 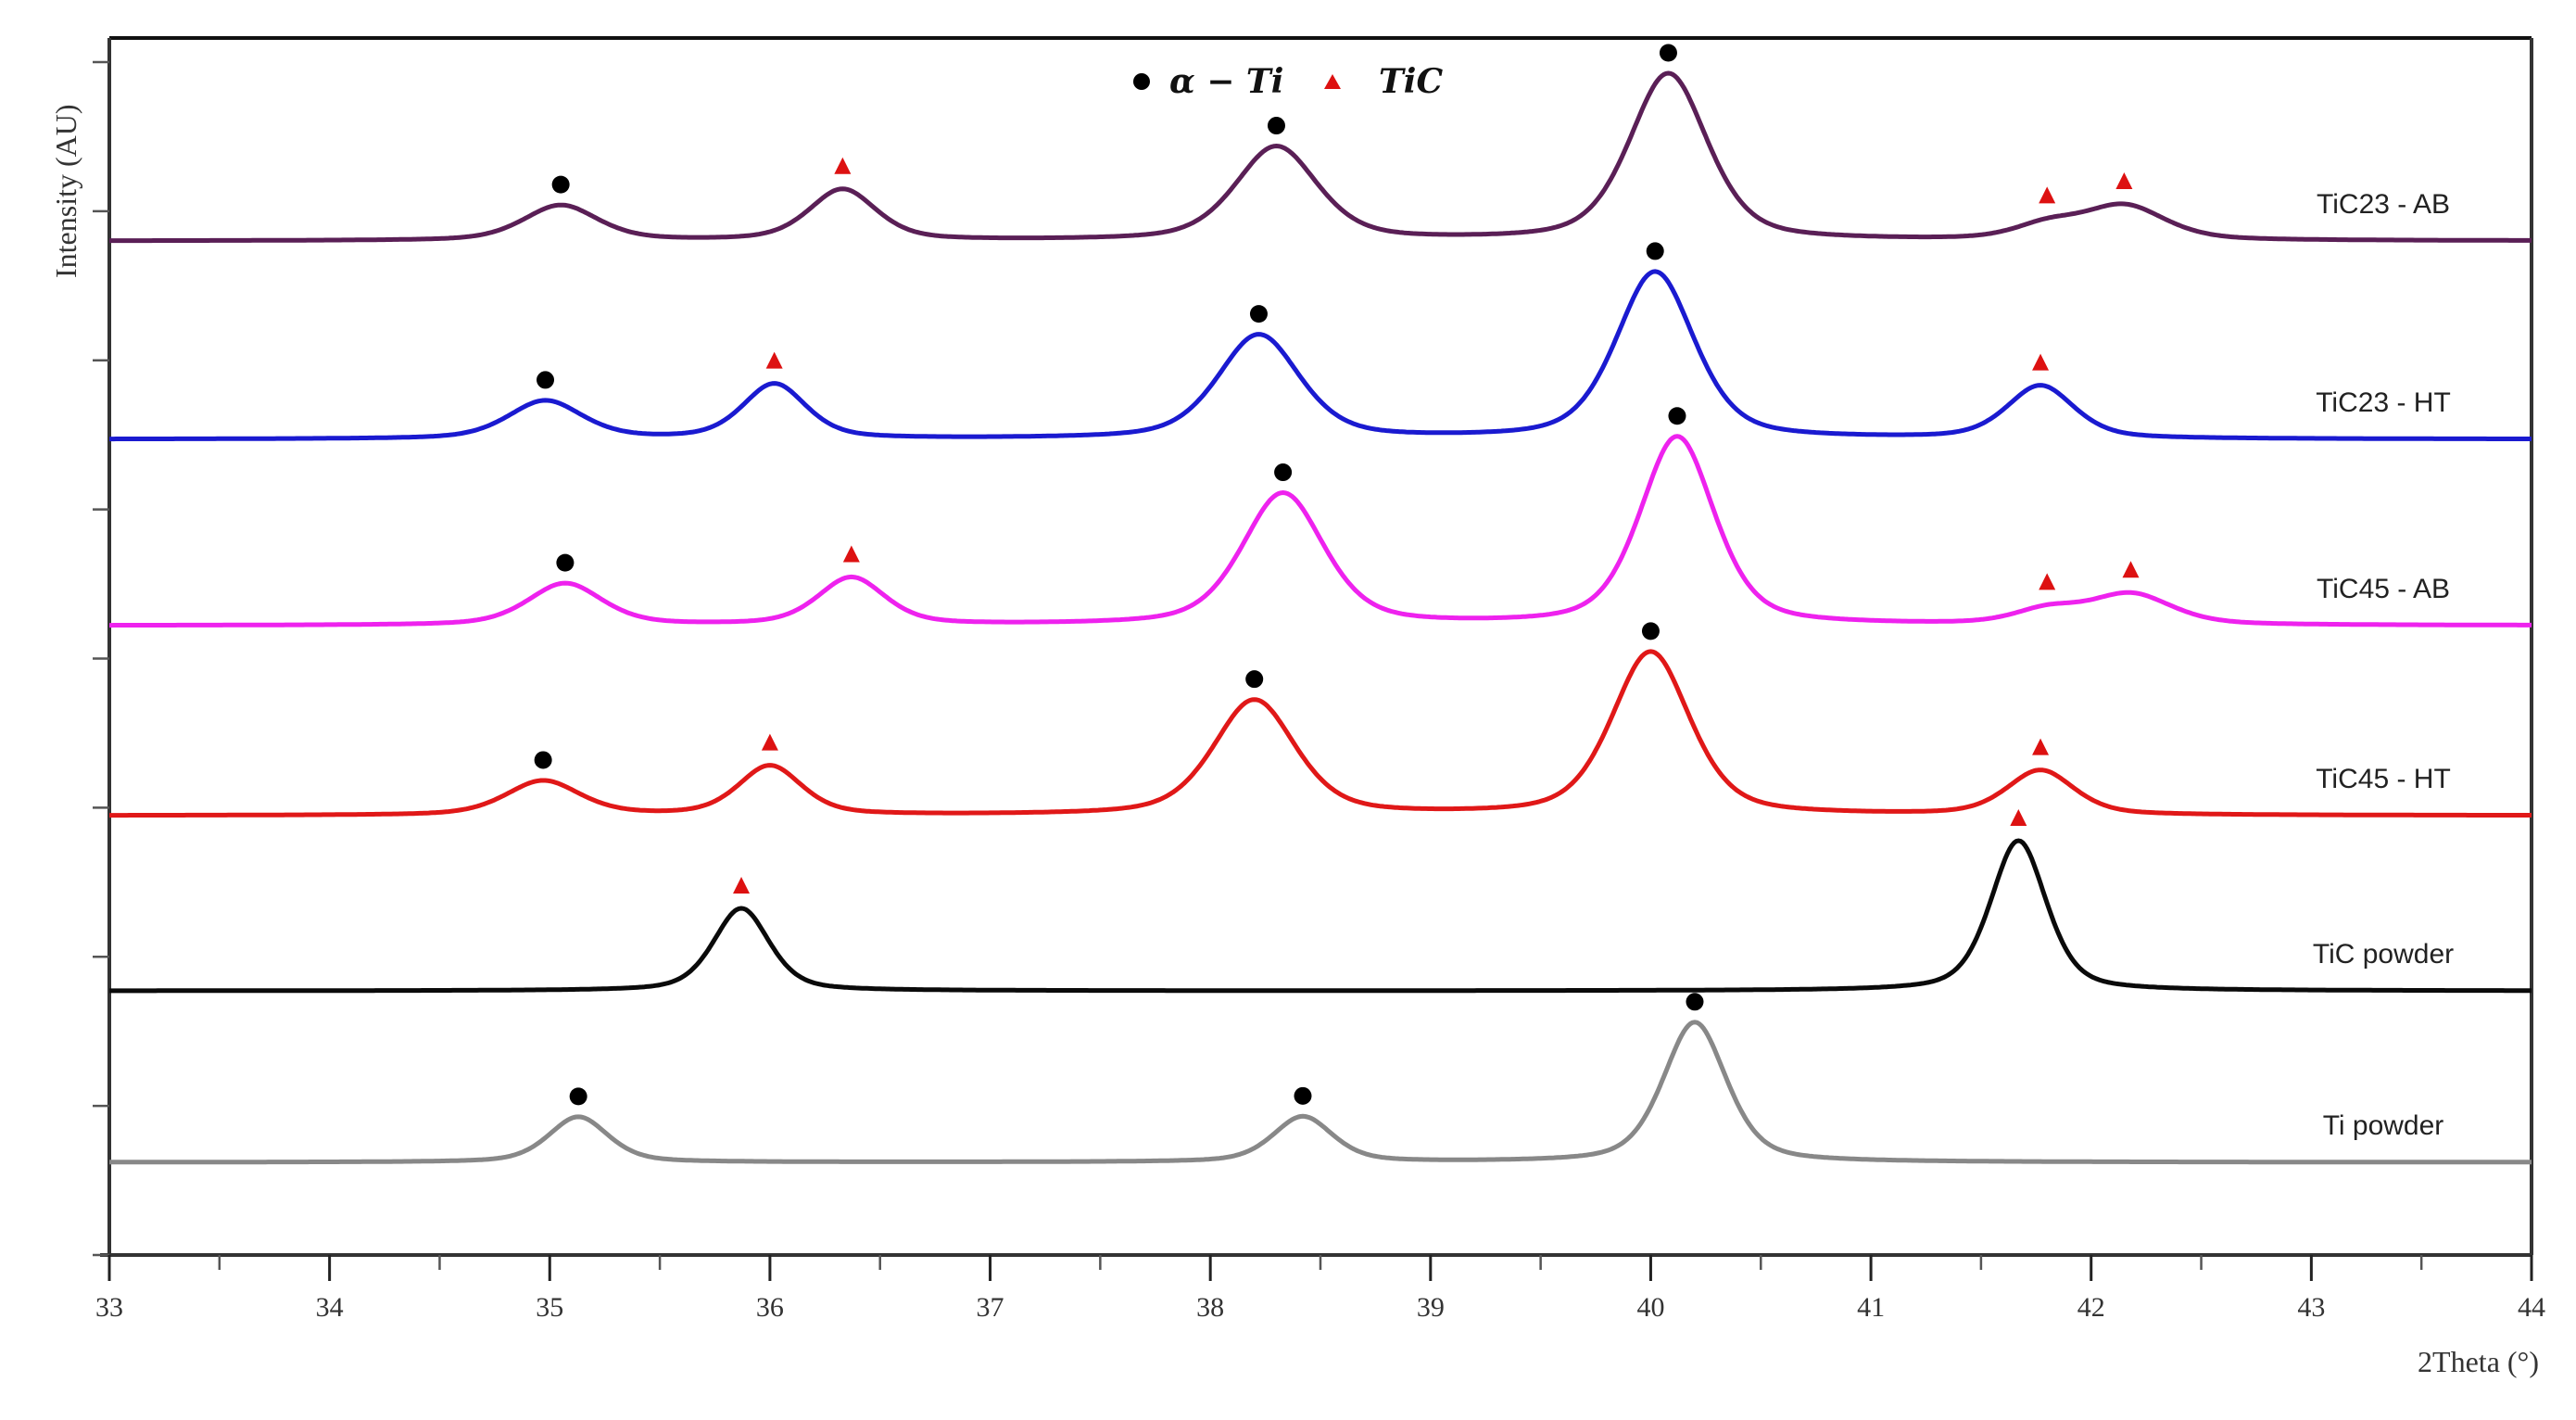 What do you see at coordinates (2311, 1307) in the screenshot?
I see `x-tick-label: 43` at bounding box center [2311, 1307].